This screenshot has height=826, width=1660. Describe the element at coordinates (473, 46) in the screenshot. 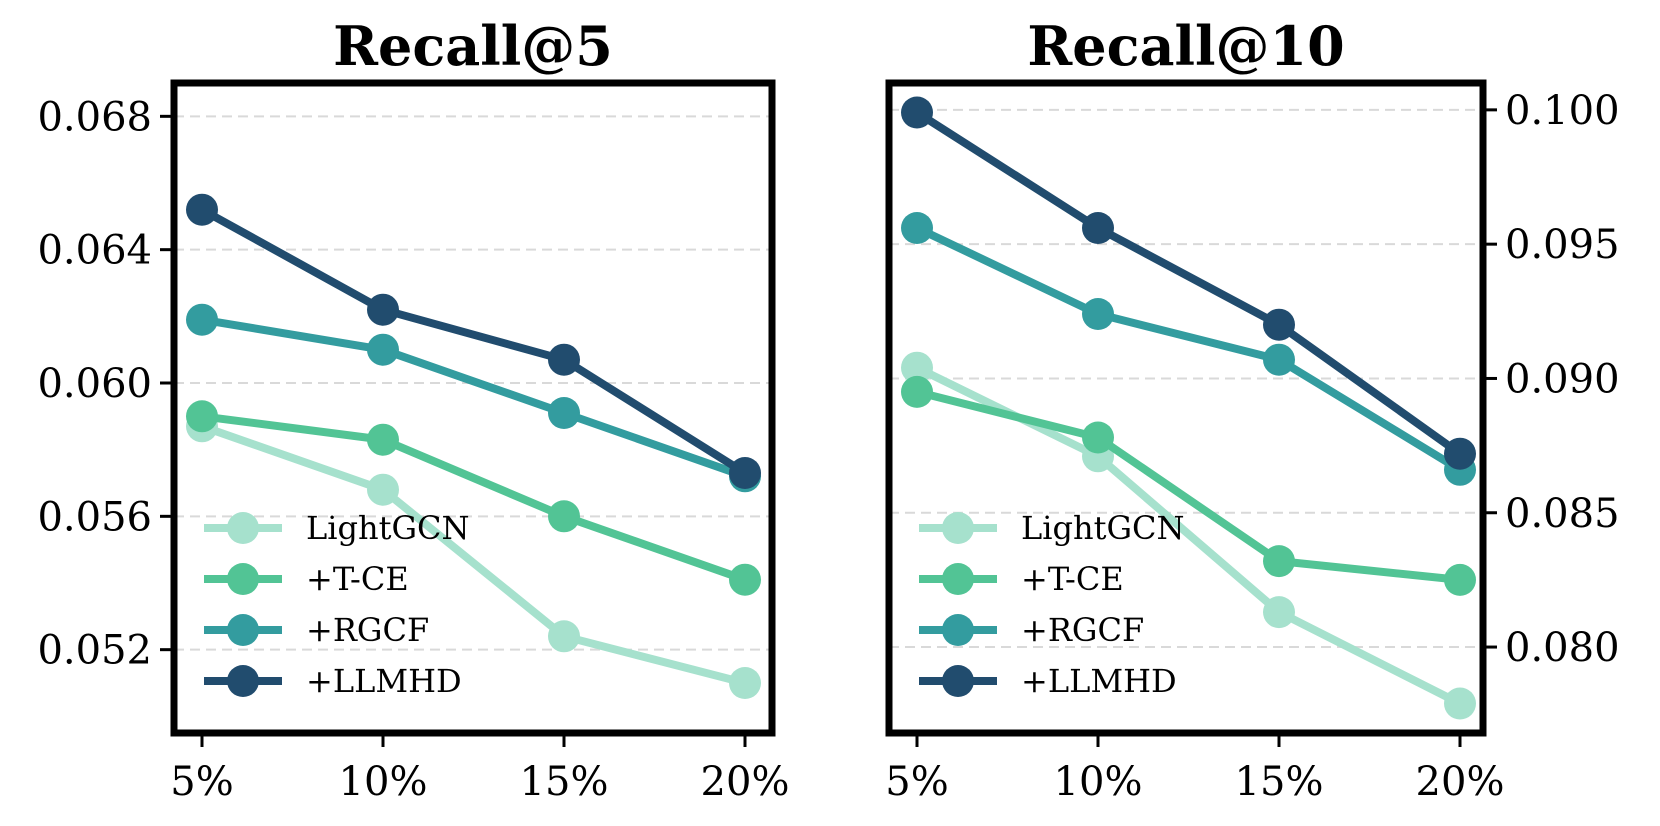

I see `chart-title: Recall@5` at that location.